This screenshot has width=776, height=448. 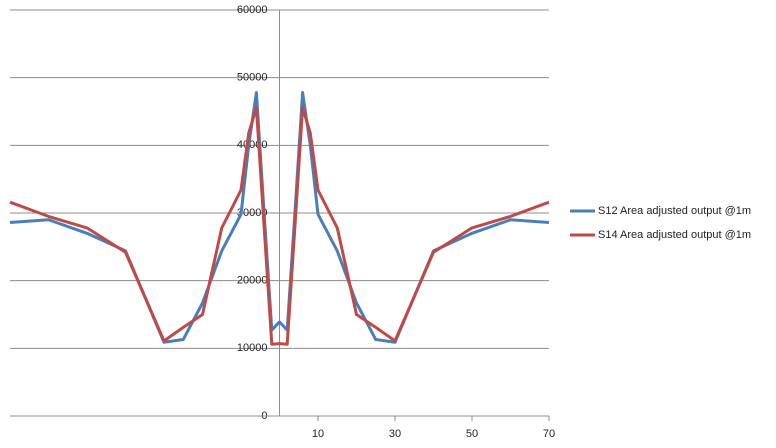 I want to click on legend-label: S14 Area adjusted output @1m, so click(x=674, y=235).